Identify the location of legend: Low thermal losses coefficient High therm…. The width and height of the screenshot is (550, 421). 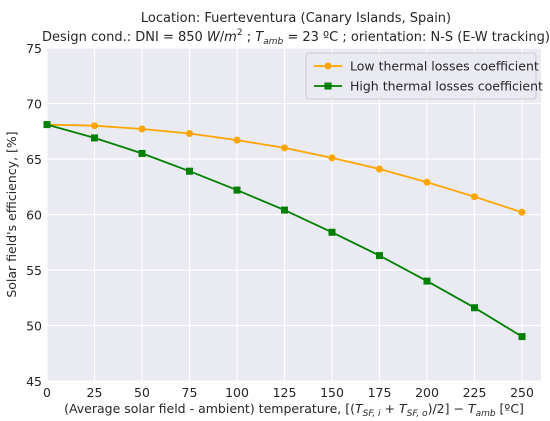
(424, 76).